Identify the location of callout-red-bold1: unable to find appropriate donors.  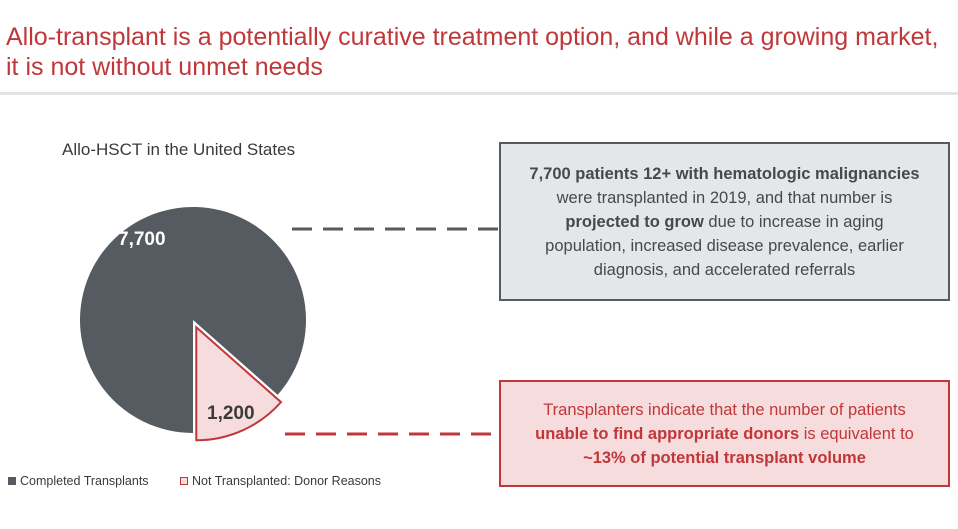
(667, 433).